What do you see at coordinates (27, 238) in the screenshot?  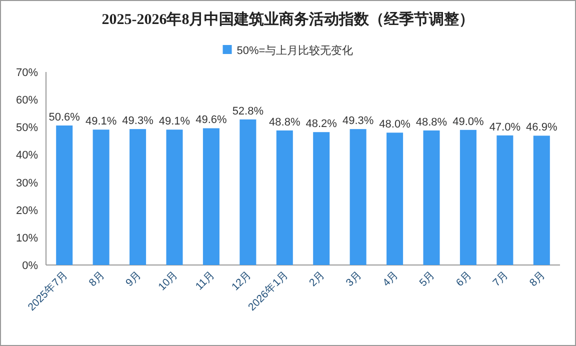 I see `y-tick-label: 10%` at bounding box center [27, 238].